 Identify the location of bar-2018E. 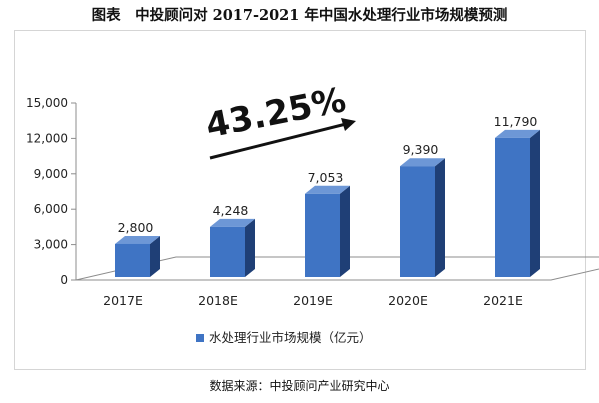
(232, 247).